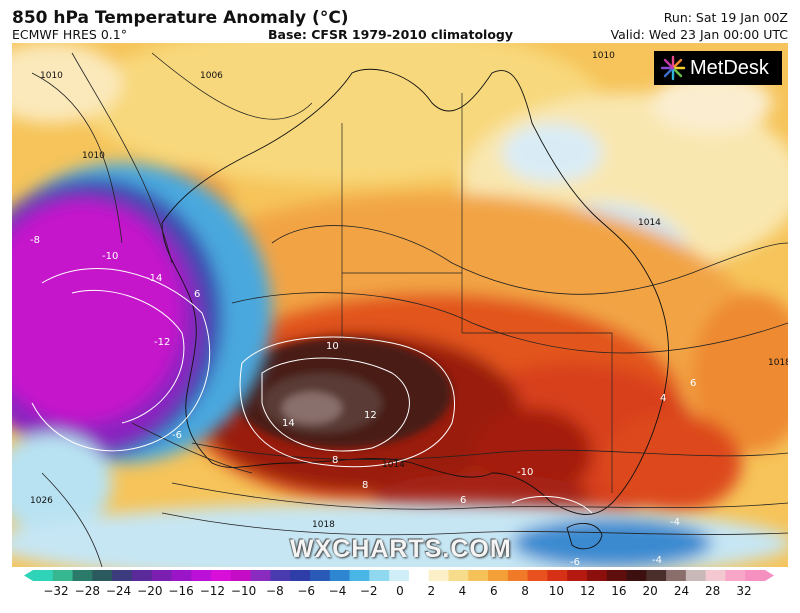 The image size is (800, 613). Describe the element at coordinates (342, 113) in the screenshot. I see `pale-anomaly-zone` at that location.